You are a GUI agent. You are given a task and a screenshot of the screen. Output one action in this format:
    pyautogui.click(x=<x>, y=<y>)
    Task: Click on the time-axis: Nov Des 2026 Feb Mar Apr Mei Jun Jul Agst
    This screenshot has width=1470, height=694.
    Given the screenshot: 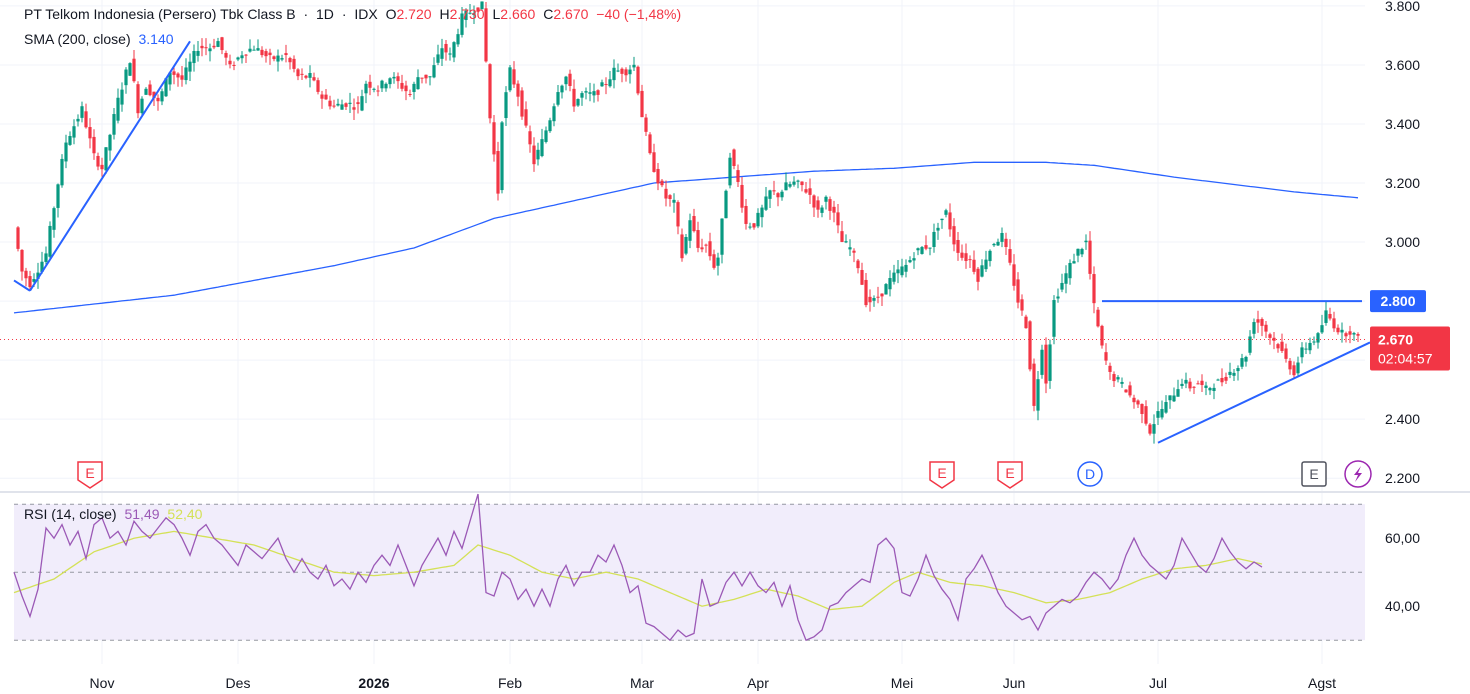 What is the action you would take?
    pyautogui.click(x=713, y=683)
    